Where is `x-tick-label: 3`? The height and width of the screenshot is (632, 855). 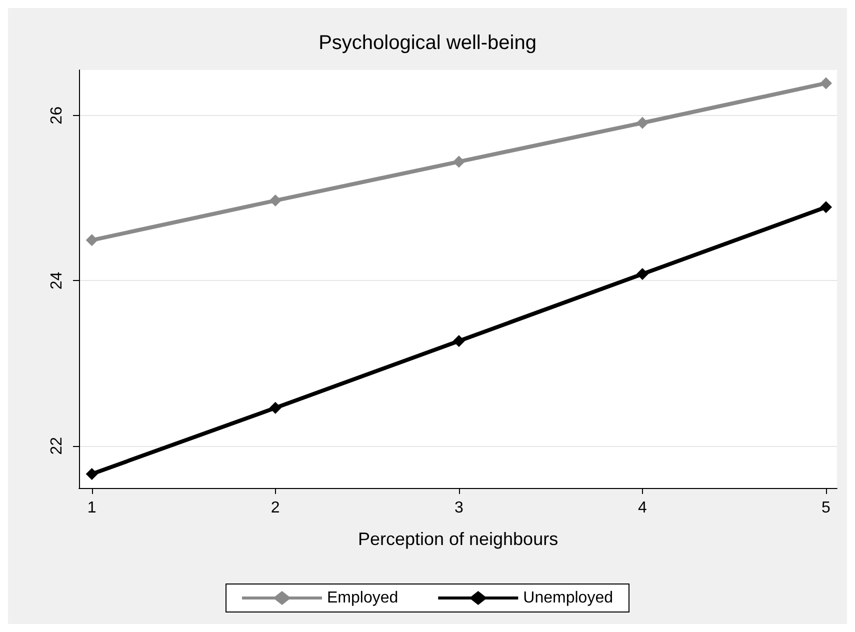 x-tick-label: 3 is located at coordinates (459, 508).